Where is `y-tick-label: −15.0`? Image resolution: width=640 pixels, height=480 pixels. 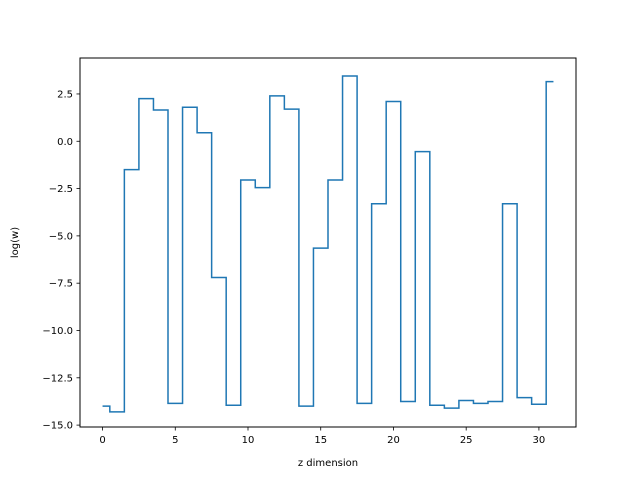 y-tick-label: −15.0 is located at coordinates (57, 426).